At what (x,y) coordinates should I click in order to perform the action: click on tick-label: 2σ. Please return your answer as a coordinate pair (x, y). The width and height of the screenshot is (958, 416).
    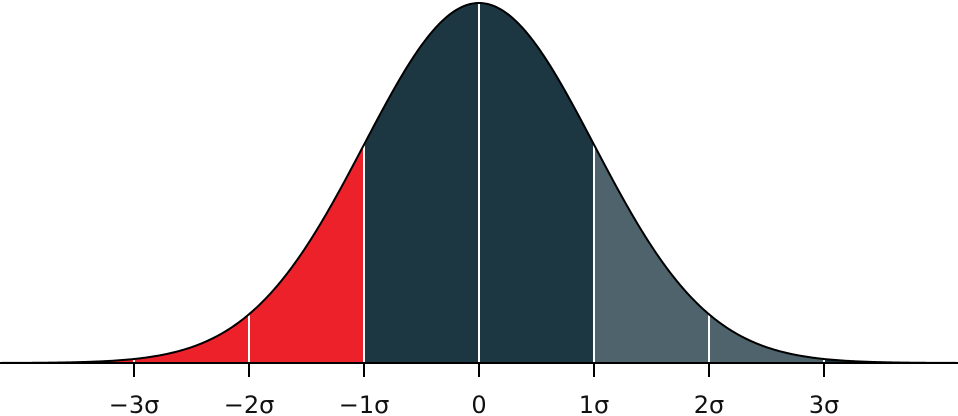
    Looking at the image, I should click on (709, 403).